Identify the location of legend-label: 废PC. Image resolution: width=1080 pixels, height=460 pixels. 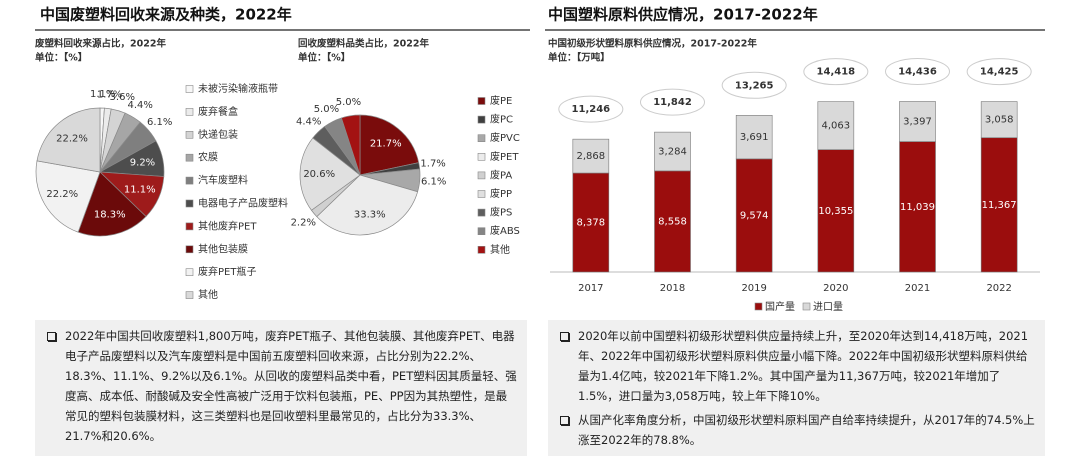
(501, 119).